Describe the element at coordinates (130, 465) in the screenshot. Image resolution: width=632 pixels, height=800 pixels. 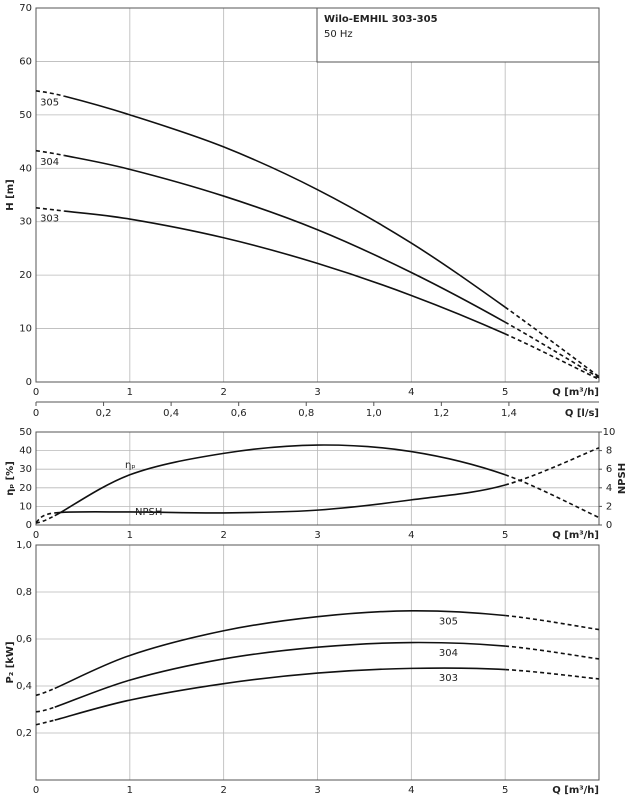
I see `series-label: ηₚ` at that location.